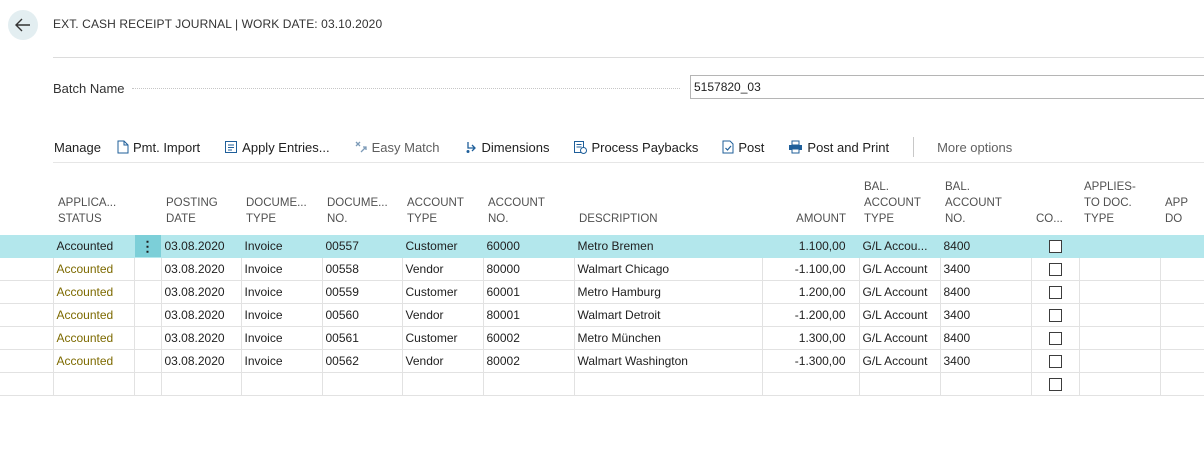 The image size is (1204, 467). What do you see at coordinates (985, 246) in the screenshot?
I see `bal-account-no-cell: 8400` at bounding box center [985, 246].